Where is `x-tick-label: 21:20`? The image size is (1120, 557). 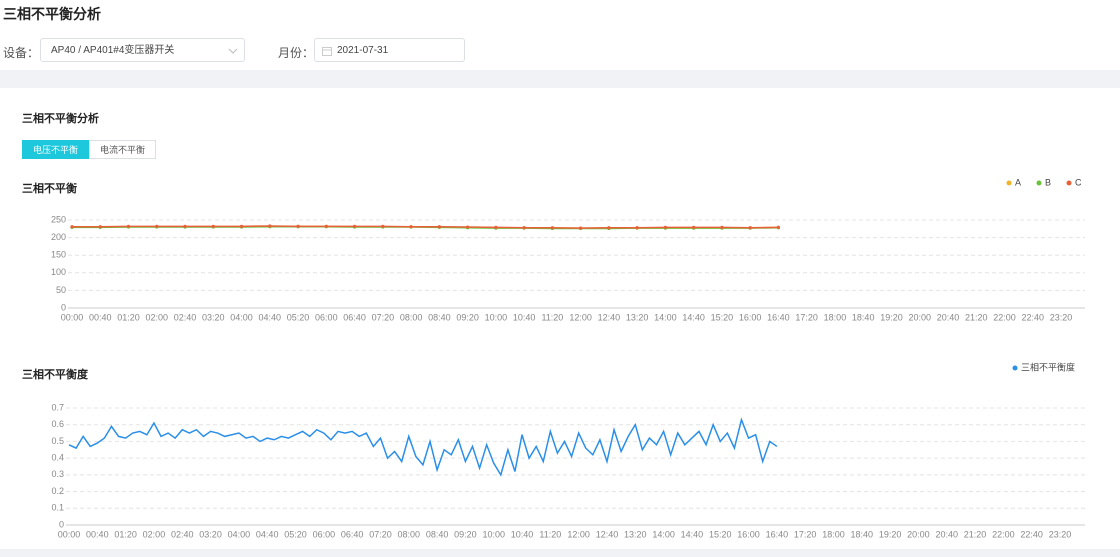 x-tick-label: 21:20 is located at coordinates (976, 317).